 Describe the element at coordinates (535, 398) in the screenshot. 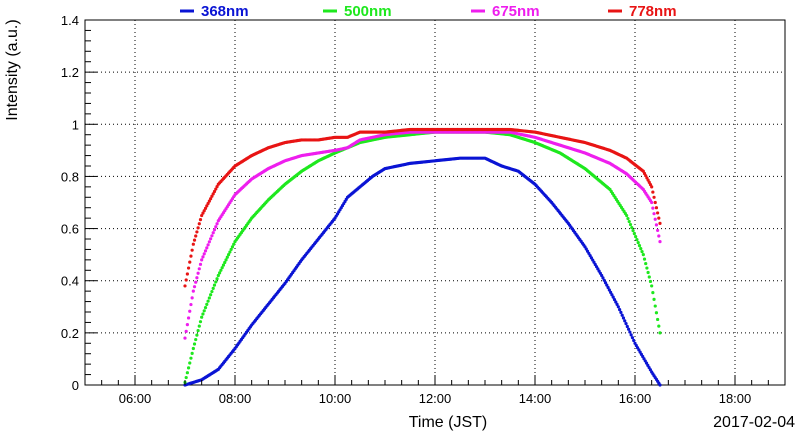

I see `x-tick-label: 14:00` at that location.